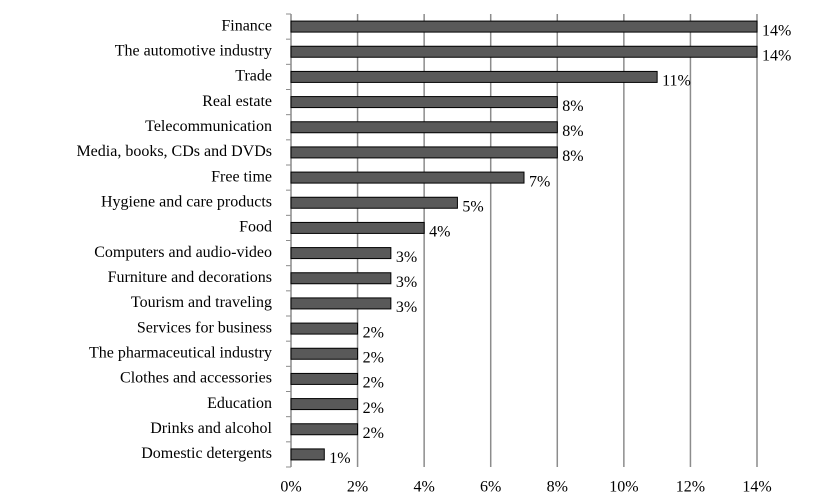  I want to click on y-tick-label: Media, books, CDs and DVDs, so click(174, 151).